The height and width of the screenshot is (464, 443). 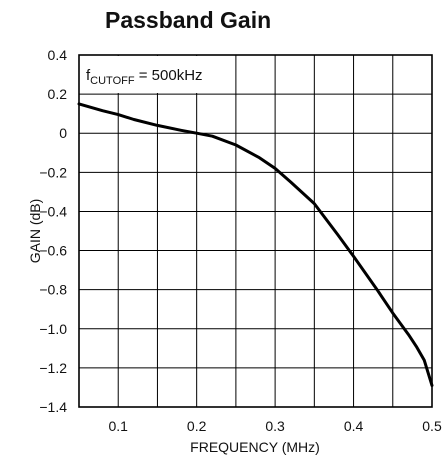 I want to click on y-tick-label: −1.2, so click(x=53, y=368).